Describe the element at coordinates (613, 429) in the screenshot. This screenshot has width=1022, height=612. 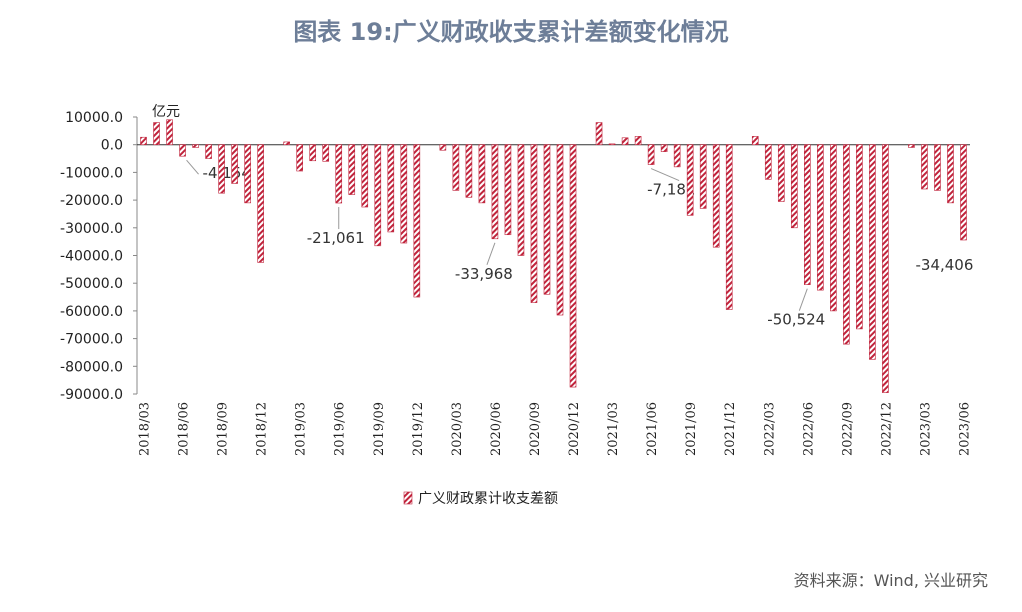
I see `x-tick-label: 2021/03` at that location.